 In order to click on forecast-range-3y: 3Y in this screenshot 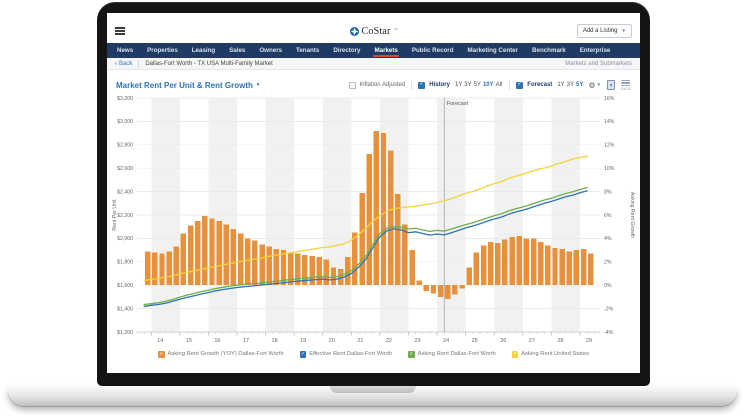, I will do `click(570, 85)`.